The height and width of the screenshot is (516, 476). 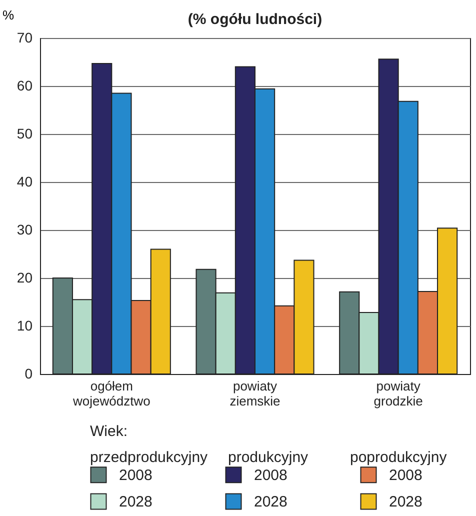 What do you see at coordinates (24, 38) in the screenshot?
I see `y-tick-label: 70` at bounding box center [24, 38].